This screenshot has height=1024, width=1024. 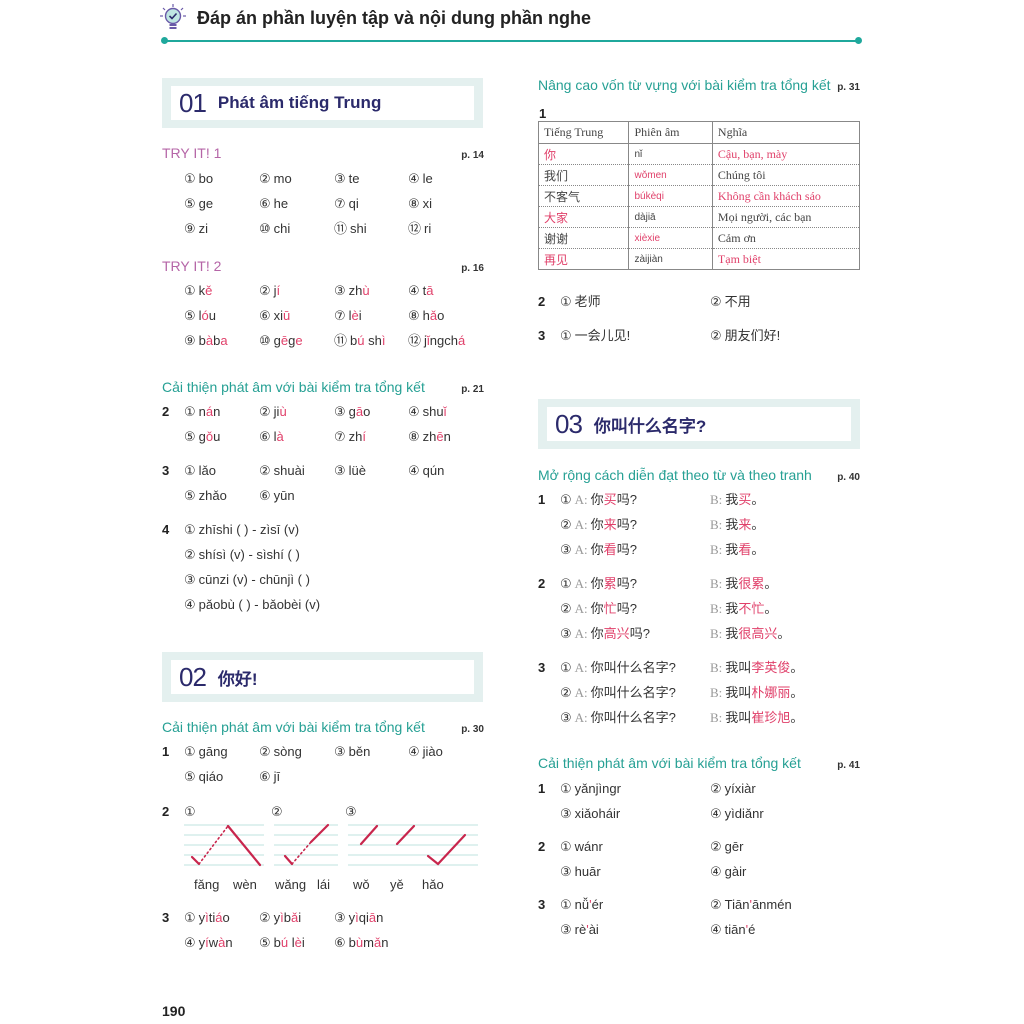 What do you see at coordinates (786, 154) in the screenshot?
I see `table-cell: Cậu, bạn, mày` at bounding box center [786, 154].